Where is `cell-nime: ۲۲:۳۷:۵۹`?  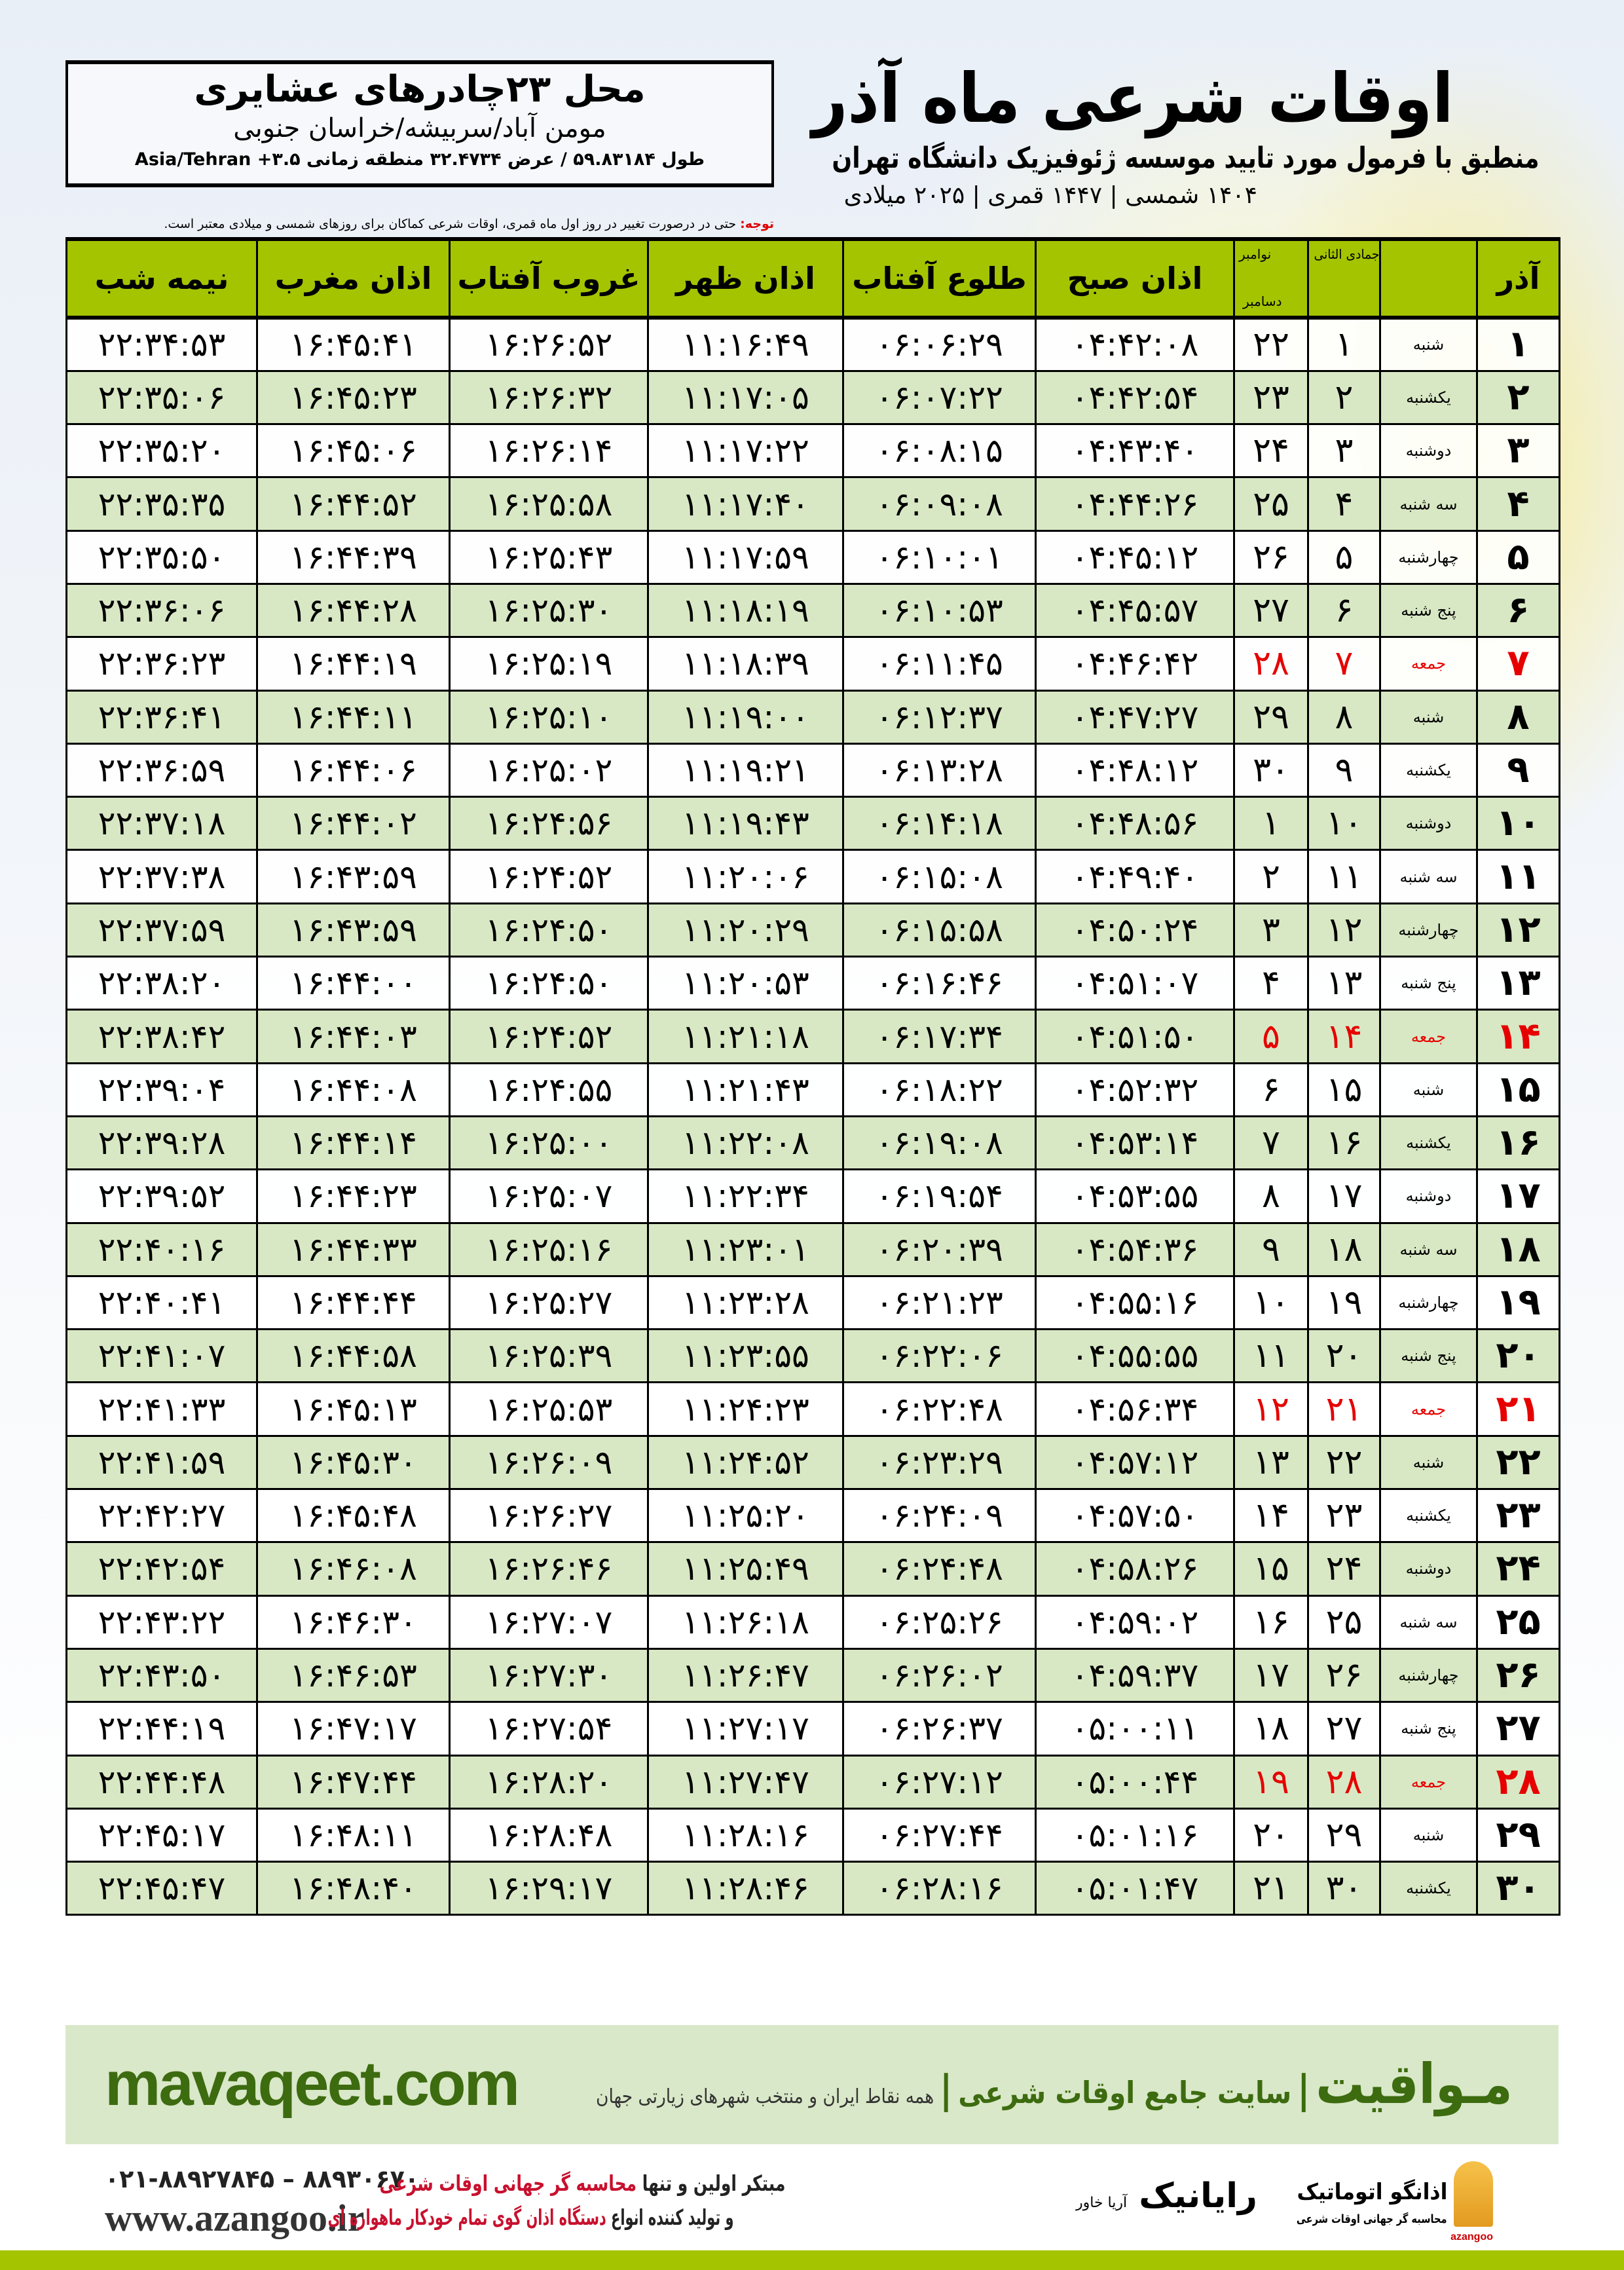 cell-nime: ۲۲:۳۷:۵۹ is located at coordinates (161, 930).